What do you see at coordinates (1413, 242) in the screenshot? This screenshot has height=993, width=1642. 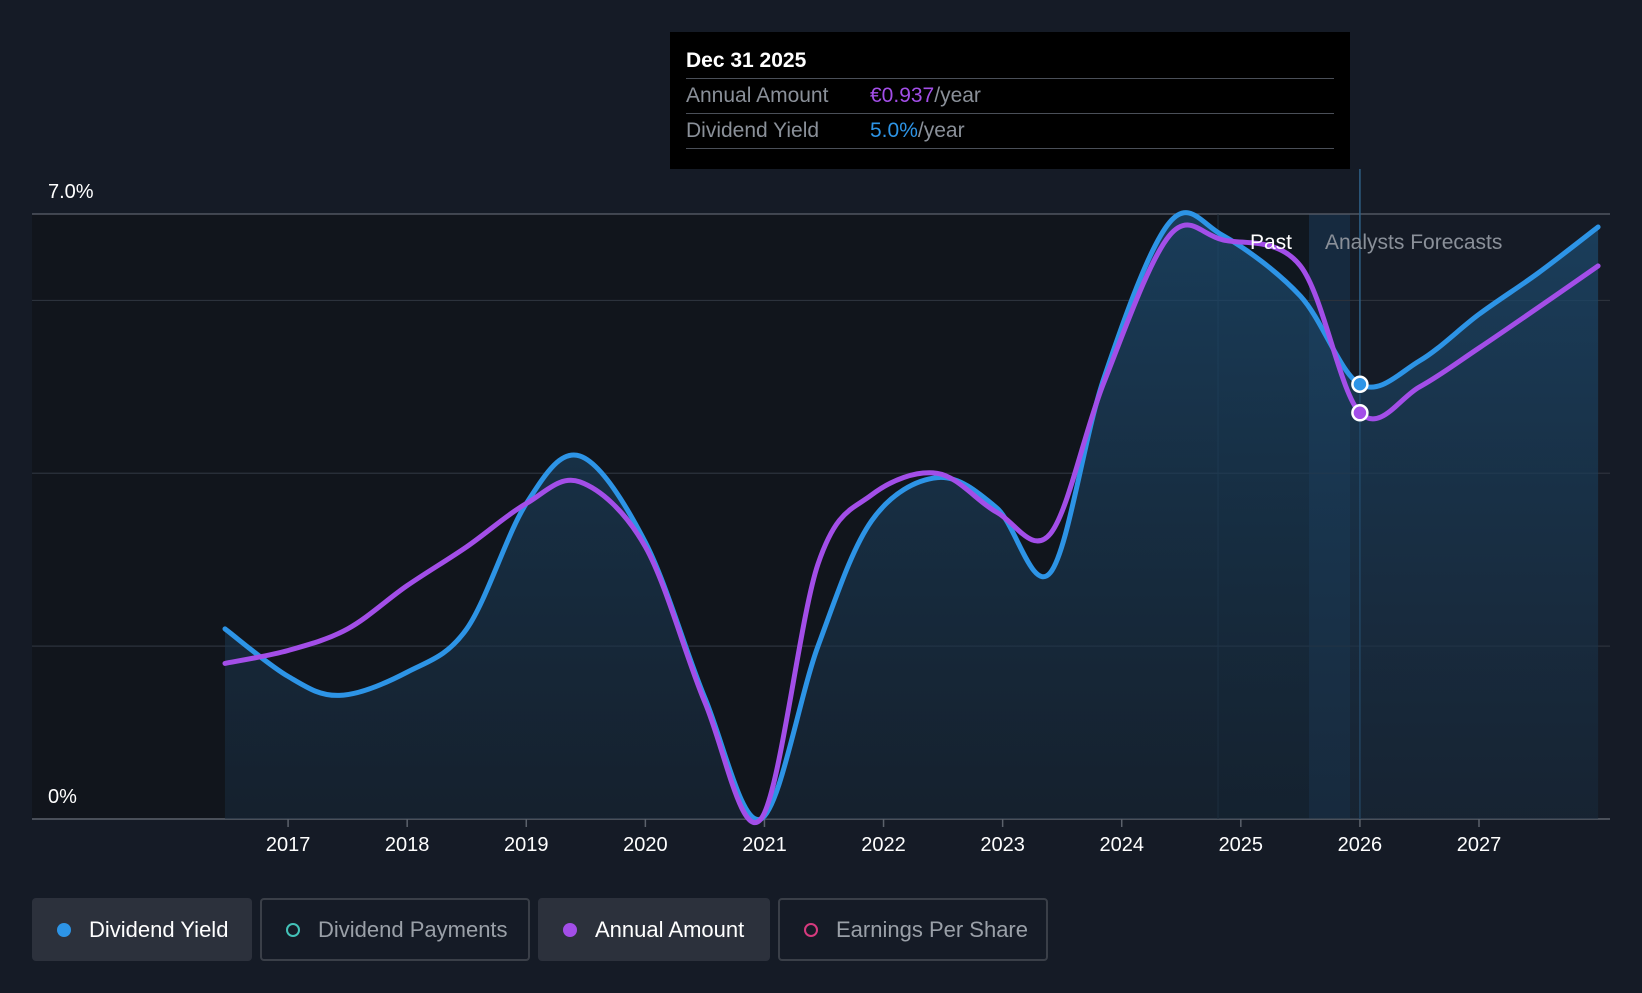 I see `forecast-label: Analysts Forecasts` at bounding box center [1413, 242].